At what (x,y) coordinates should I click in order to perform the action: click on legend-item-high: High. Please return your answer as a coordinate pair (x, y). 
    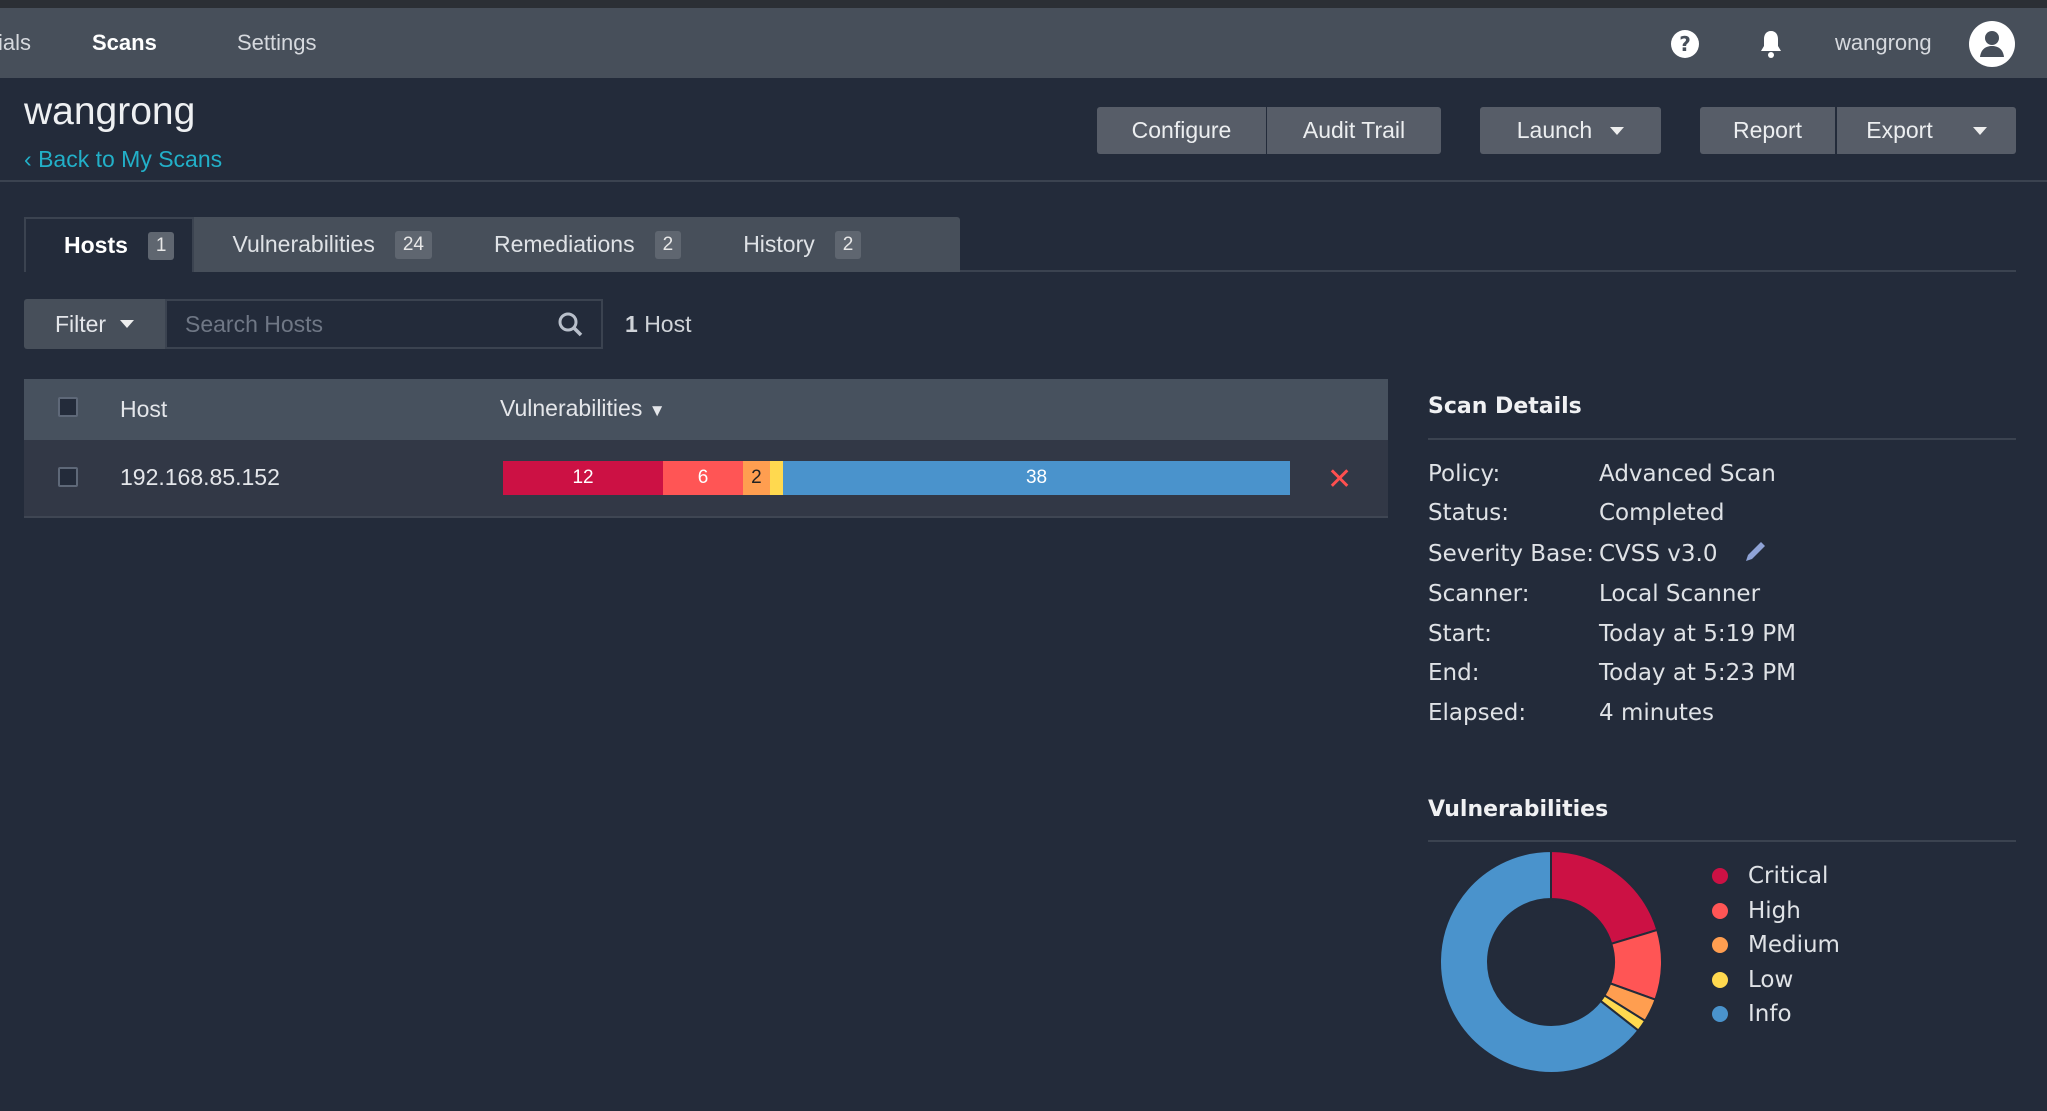
    Looking at the image, I should click on (1756, 911).